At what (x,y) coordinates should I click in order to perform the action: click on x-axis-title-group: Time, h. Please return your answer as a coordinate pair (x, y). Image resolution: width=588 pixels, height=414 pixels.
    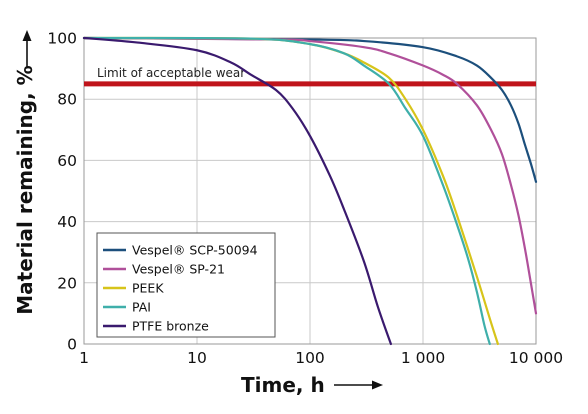
    Looking at the image, I should click on (312, 385).